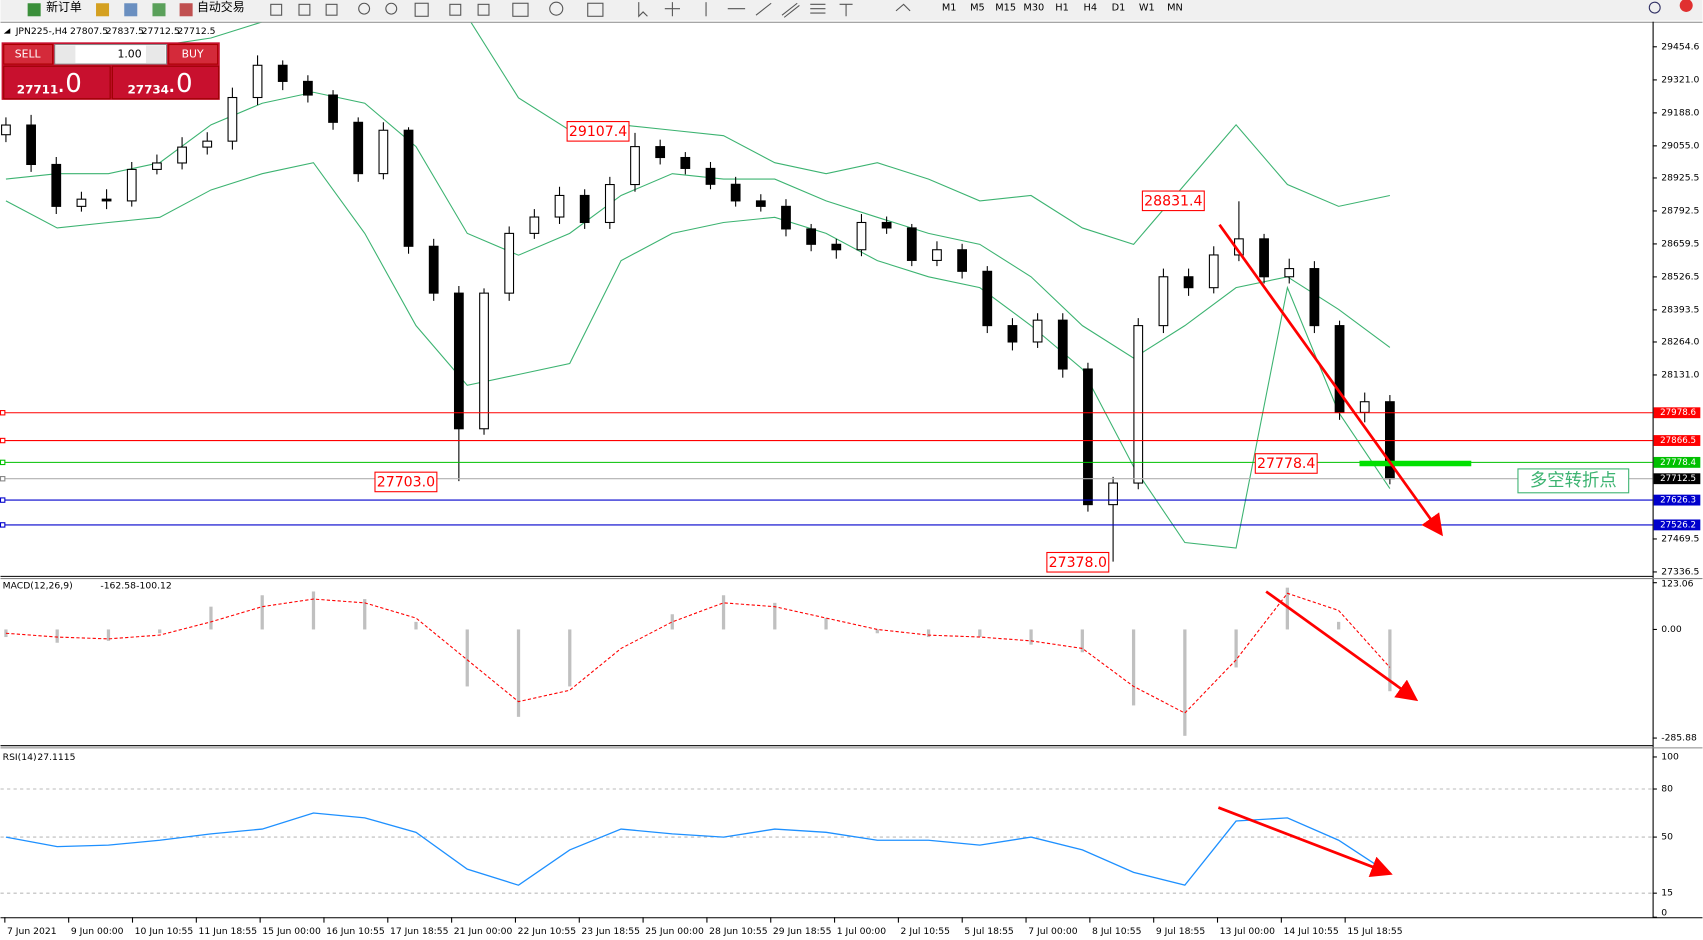 This screenshot has height=940, width=1703. What do you see at coordinates (977, 8) in the screenshot?
I see `timeframe-button: M5` at bounding box center [977, 8].